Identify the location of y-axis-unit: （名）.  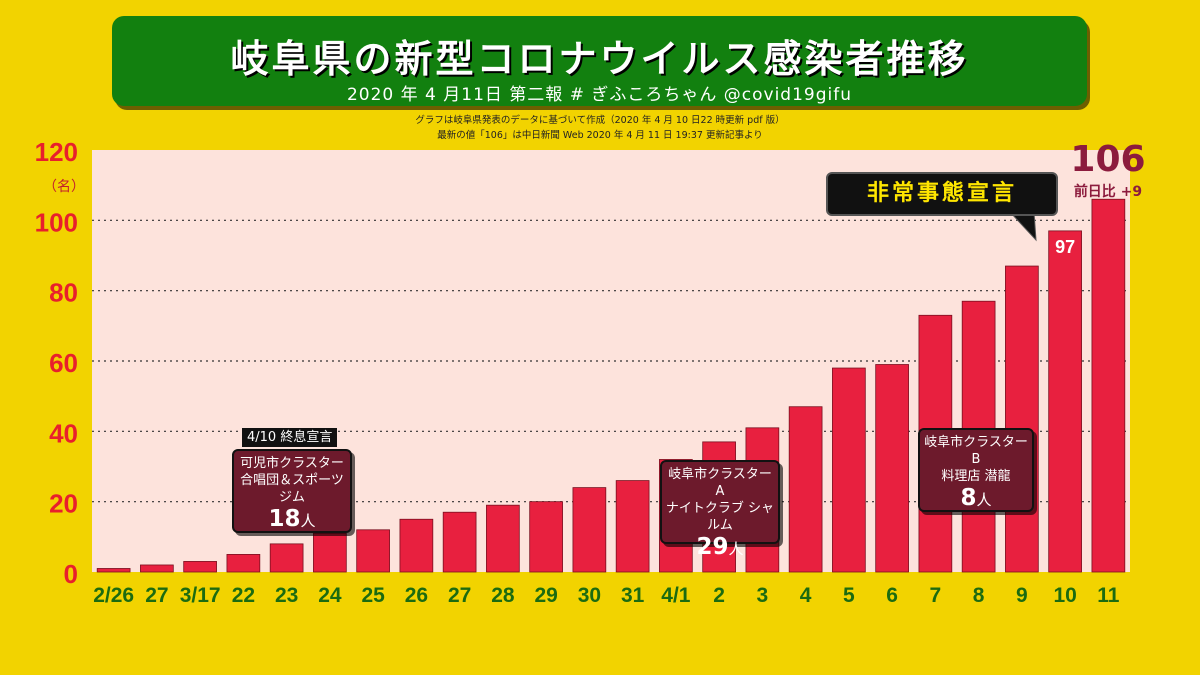
(64, 187).